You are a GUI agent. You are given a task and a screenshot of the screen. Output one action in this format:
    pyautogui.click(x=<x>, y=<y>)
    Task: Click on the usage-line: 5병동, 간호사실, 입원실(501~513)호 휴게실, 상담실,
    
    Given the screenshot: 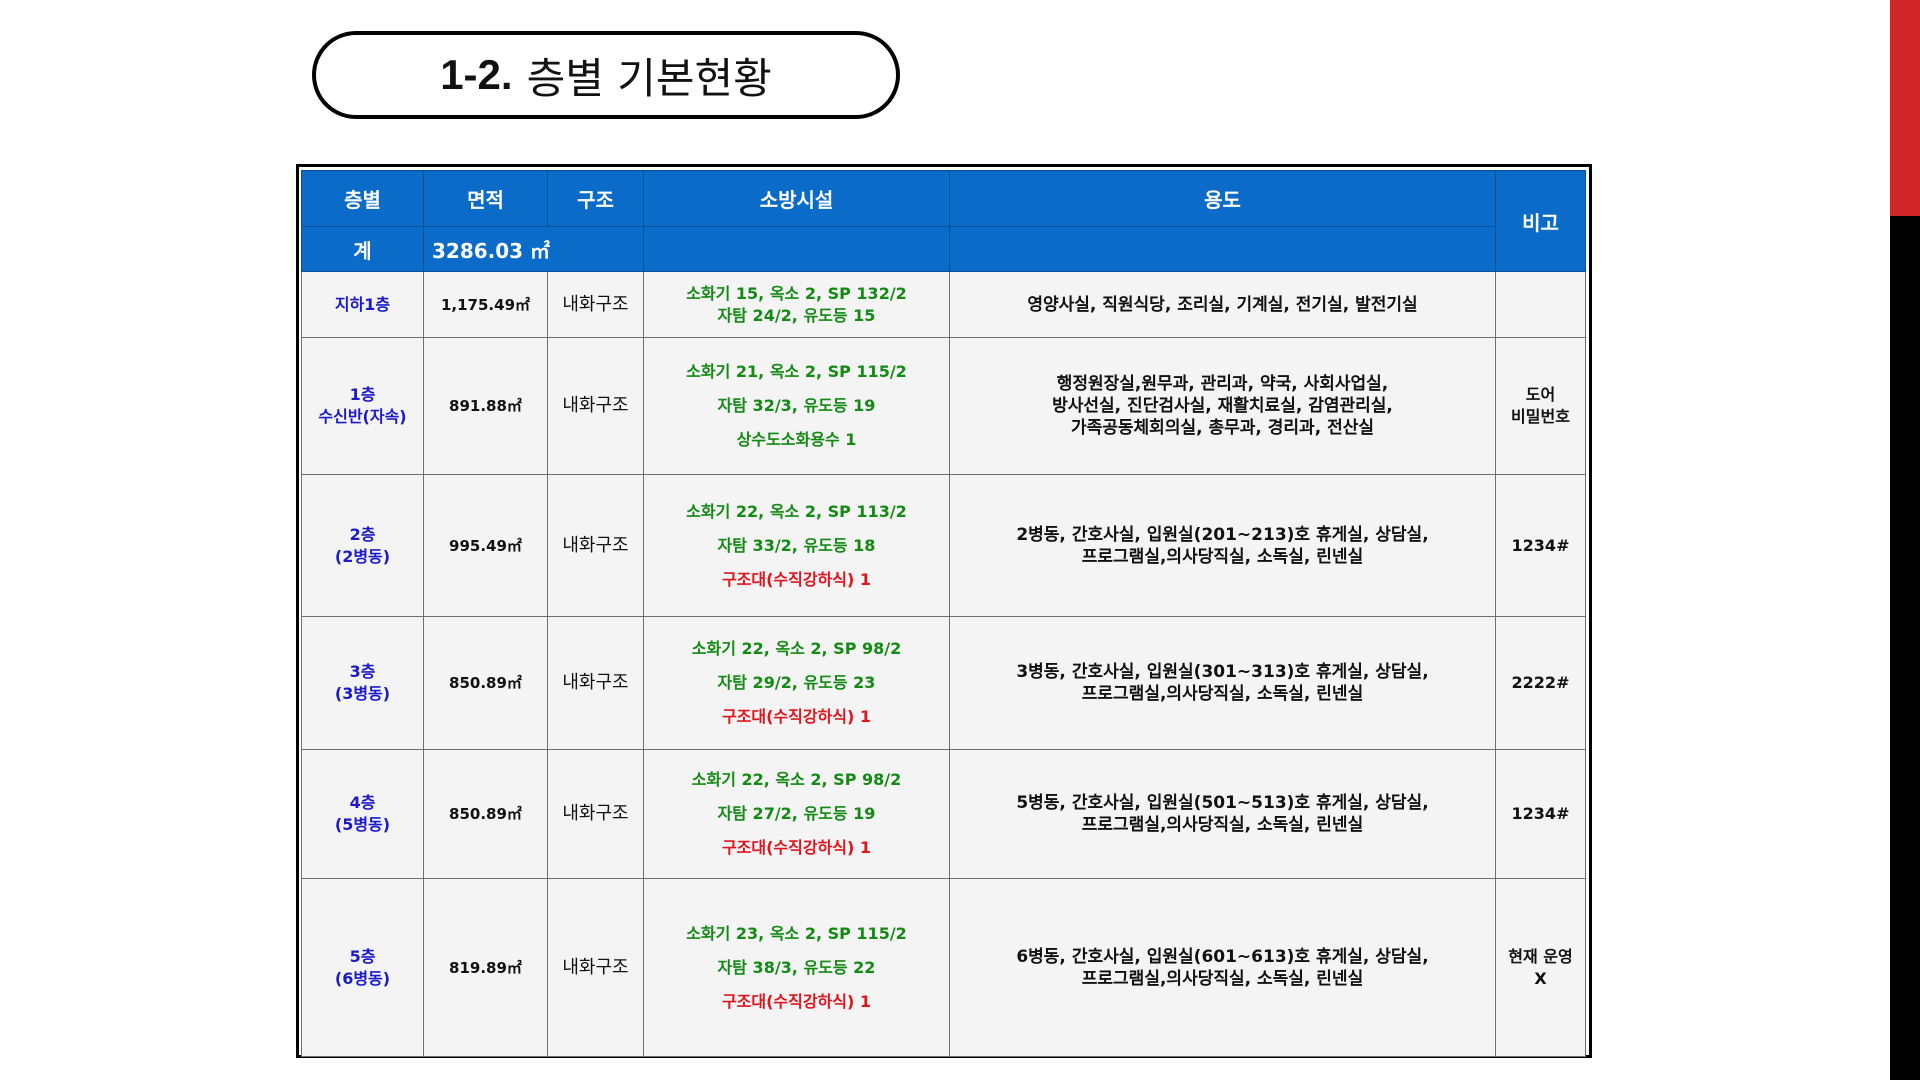 What is the action you would take?
    pyautogui.click(x=1222, y=803)
    